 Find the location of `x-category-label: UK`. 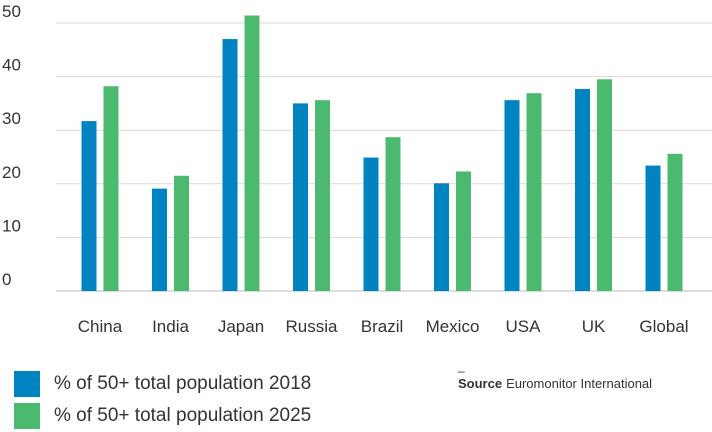

x-category-label: UK is located at coordinates (594, 326).